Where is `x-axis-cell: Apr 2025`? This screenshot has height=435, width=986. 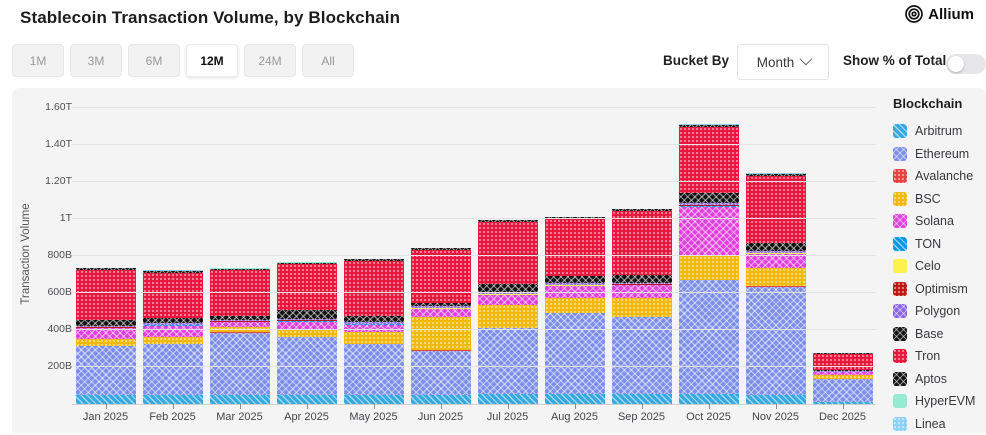
x-axis-cell: Apr 2025 is located at coordinates (306, 417).